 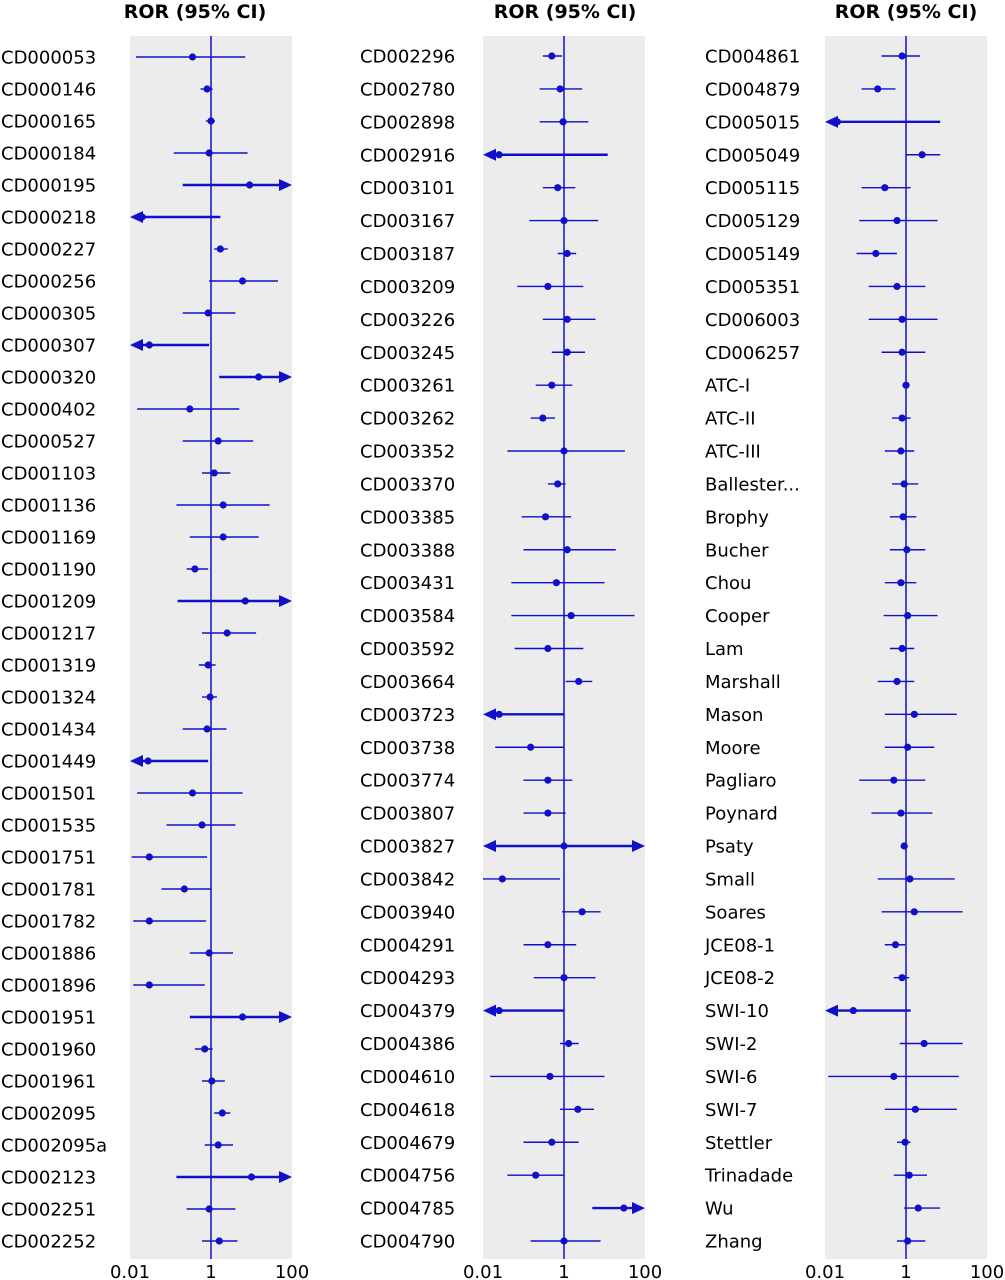 I want to click on study-label: CD001960, so click(x=48, y=1050).